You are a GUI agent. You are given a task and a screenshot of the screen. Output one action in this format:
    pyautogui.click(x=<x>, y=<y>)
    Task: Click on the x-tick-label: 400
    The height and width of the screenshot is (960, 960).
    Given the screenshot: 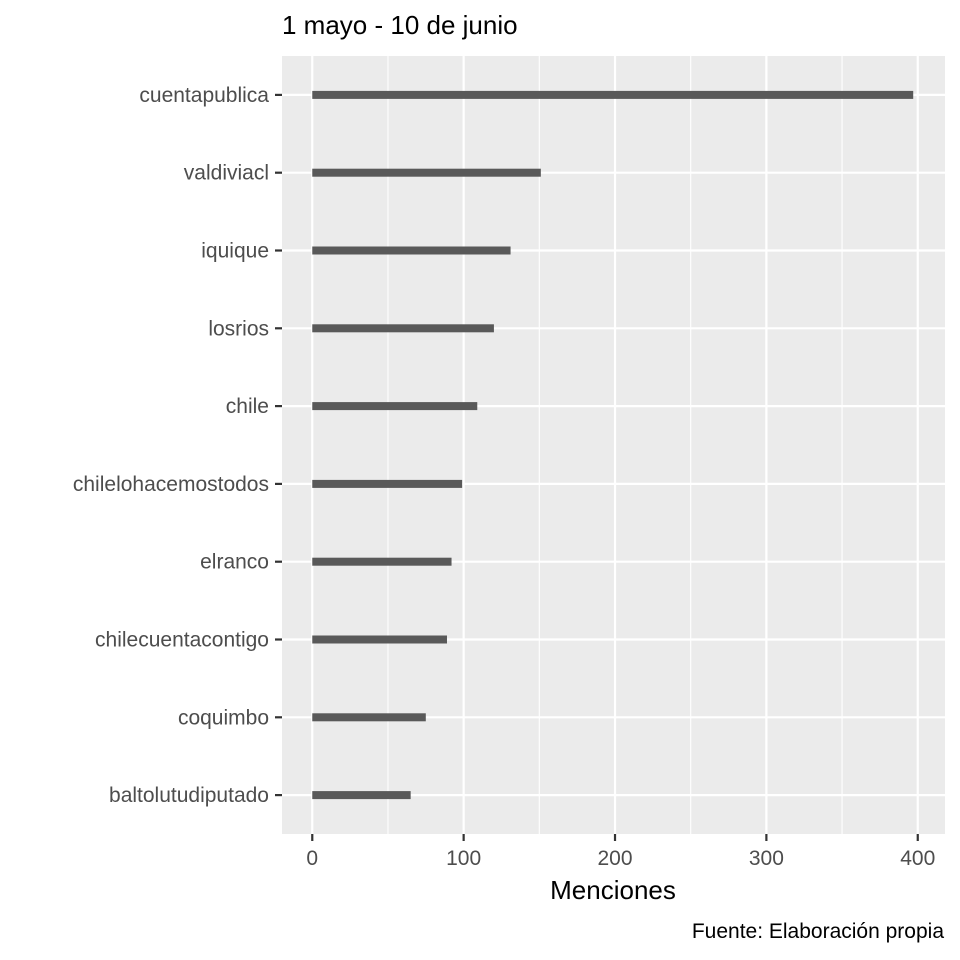 What is the action you would take?
    pyautogui.click(x=917, y=858)
    